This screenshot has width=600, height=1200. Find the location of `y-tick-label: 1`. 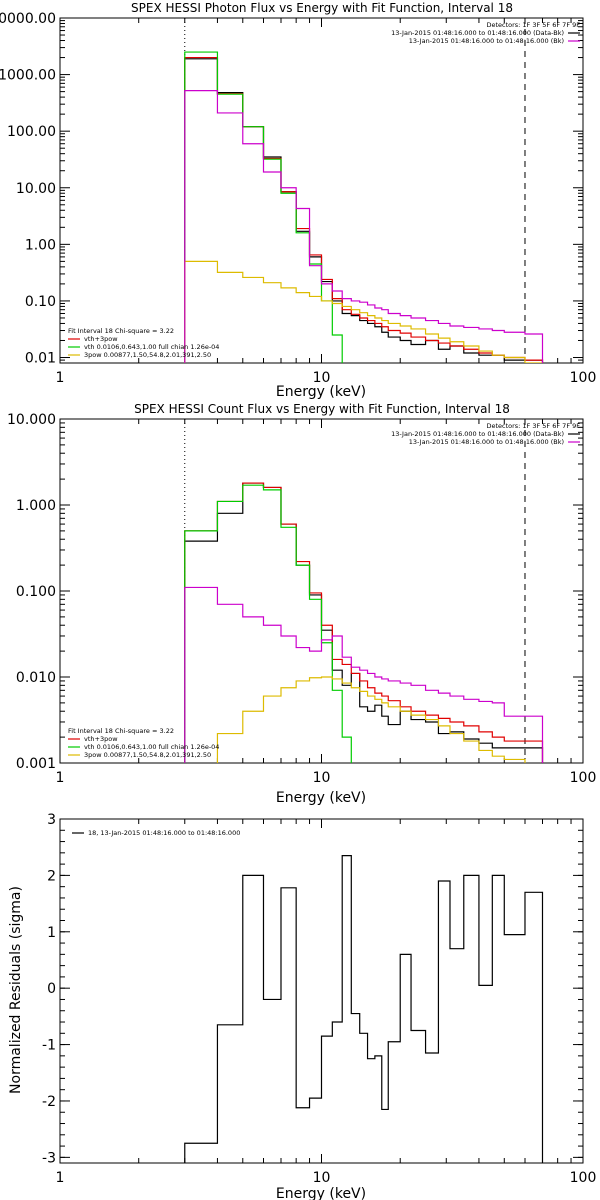

y-tick-label: 1 is located at coordinates (51, 933).